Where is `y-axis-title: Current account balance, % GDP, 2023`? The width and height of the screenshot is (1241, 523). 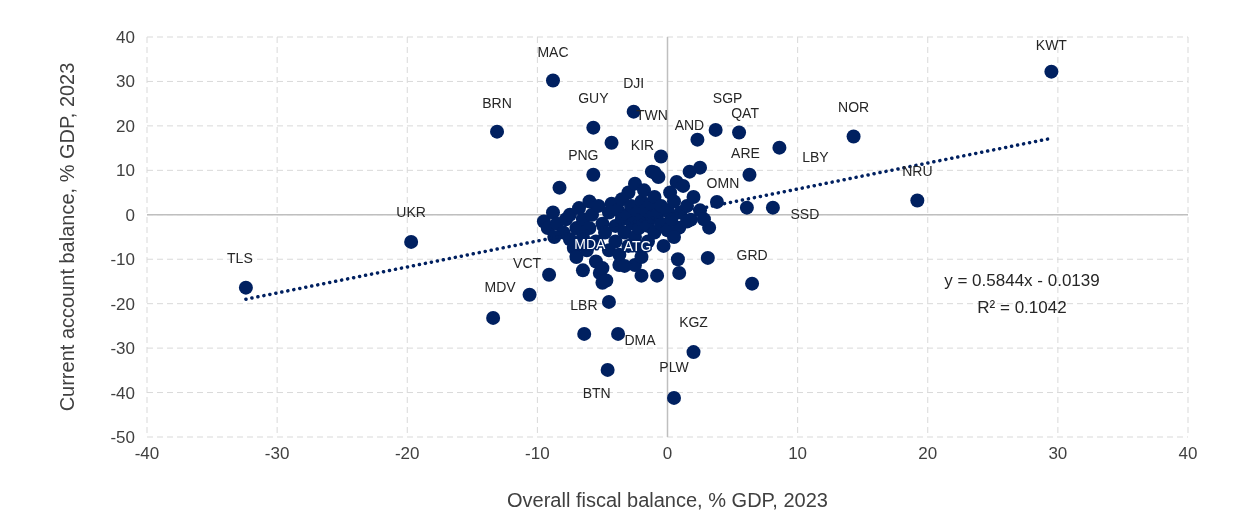
y-axis-title: Current account balance, % GDP, 2023 is located at coordinates (67, 237).